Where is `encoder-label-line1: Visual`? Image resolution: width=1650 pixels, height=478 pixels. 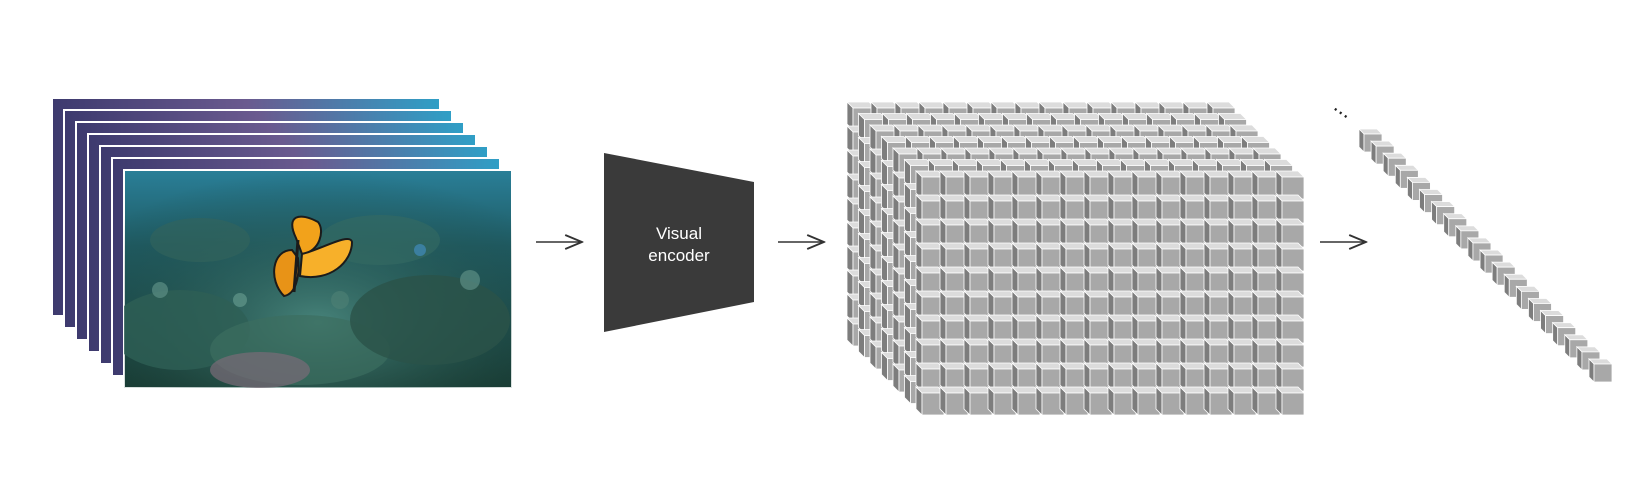 encoder-label-line1: Visual is located at coordinates (679, 233).